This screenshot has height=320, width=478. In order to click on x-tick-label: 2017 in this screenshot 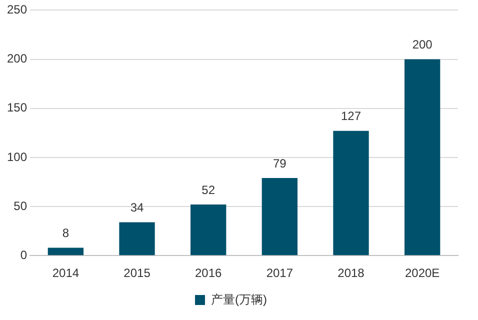, I will do `click(280, 273)`.